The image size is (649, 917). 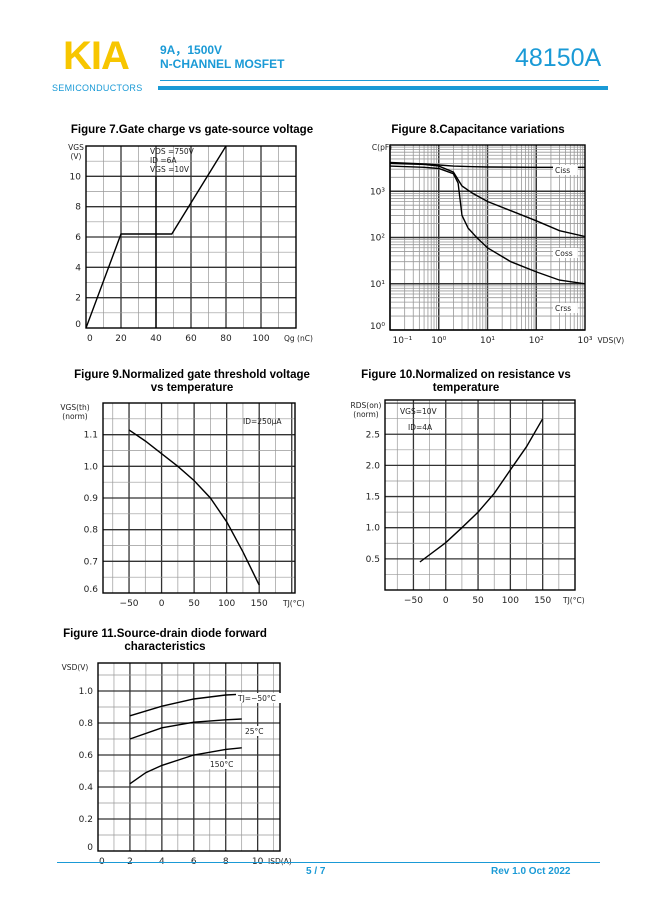 I want to click on header-divider-thin, so click(x=379, y=80).